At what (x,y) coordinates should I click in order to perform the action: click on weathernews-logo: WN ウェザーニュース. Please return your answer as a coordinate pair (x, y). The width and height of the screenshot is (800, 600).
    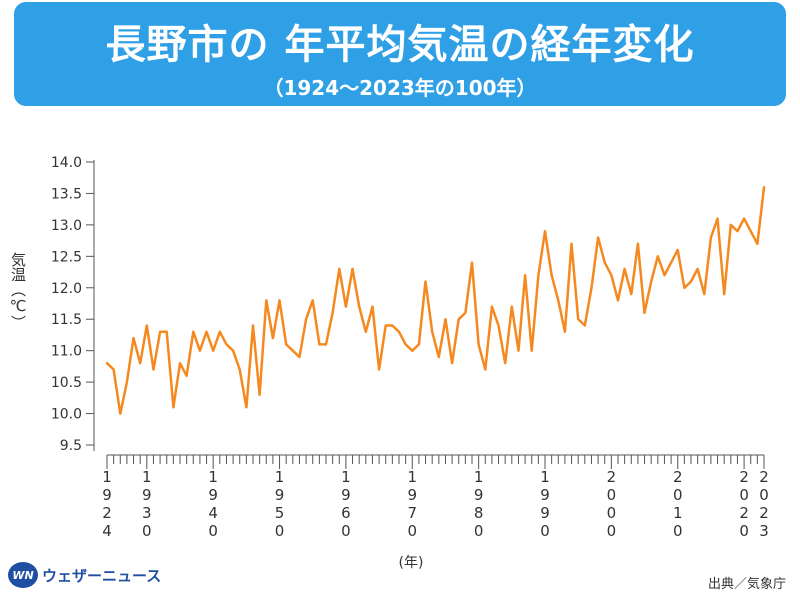
    Looking at the image, I should click on (84, 575).